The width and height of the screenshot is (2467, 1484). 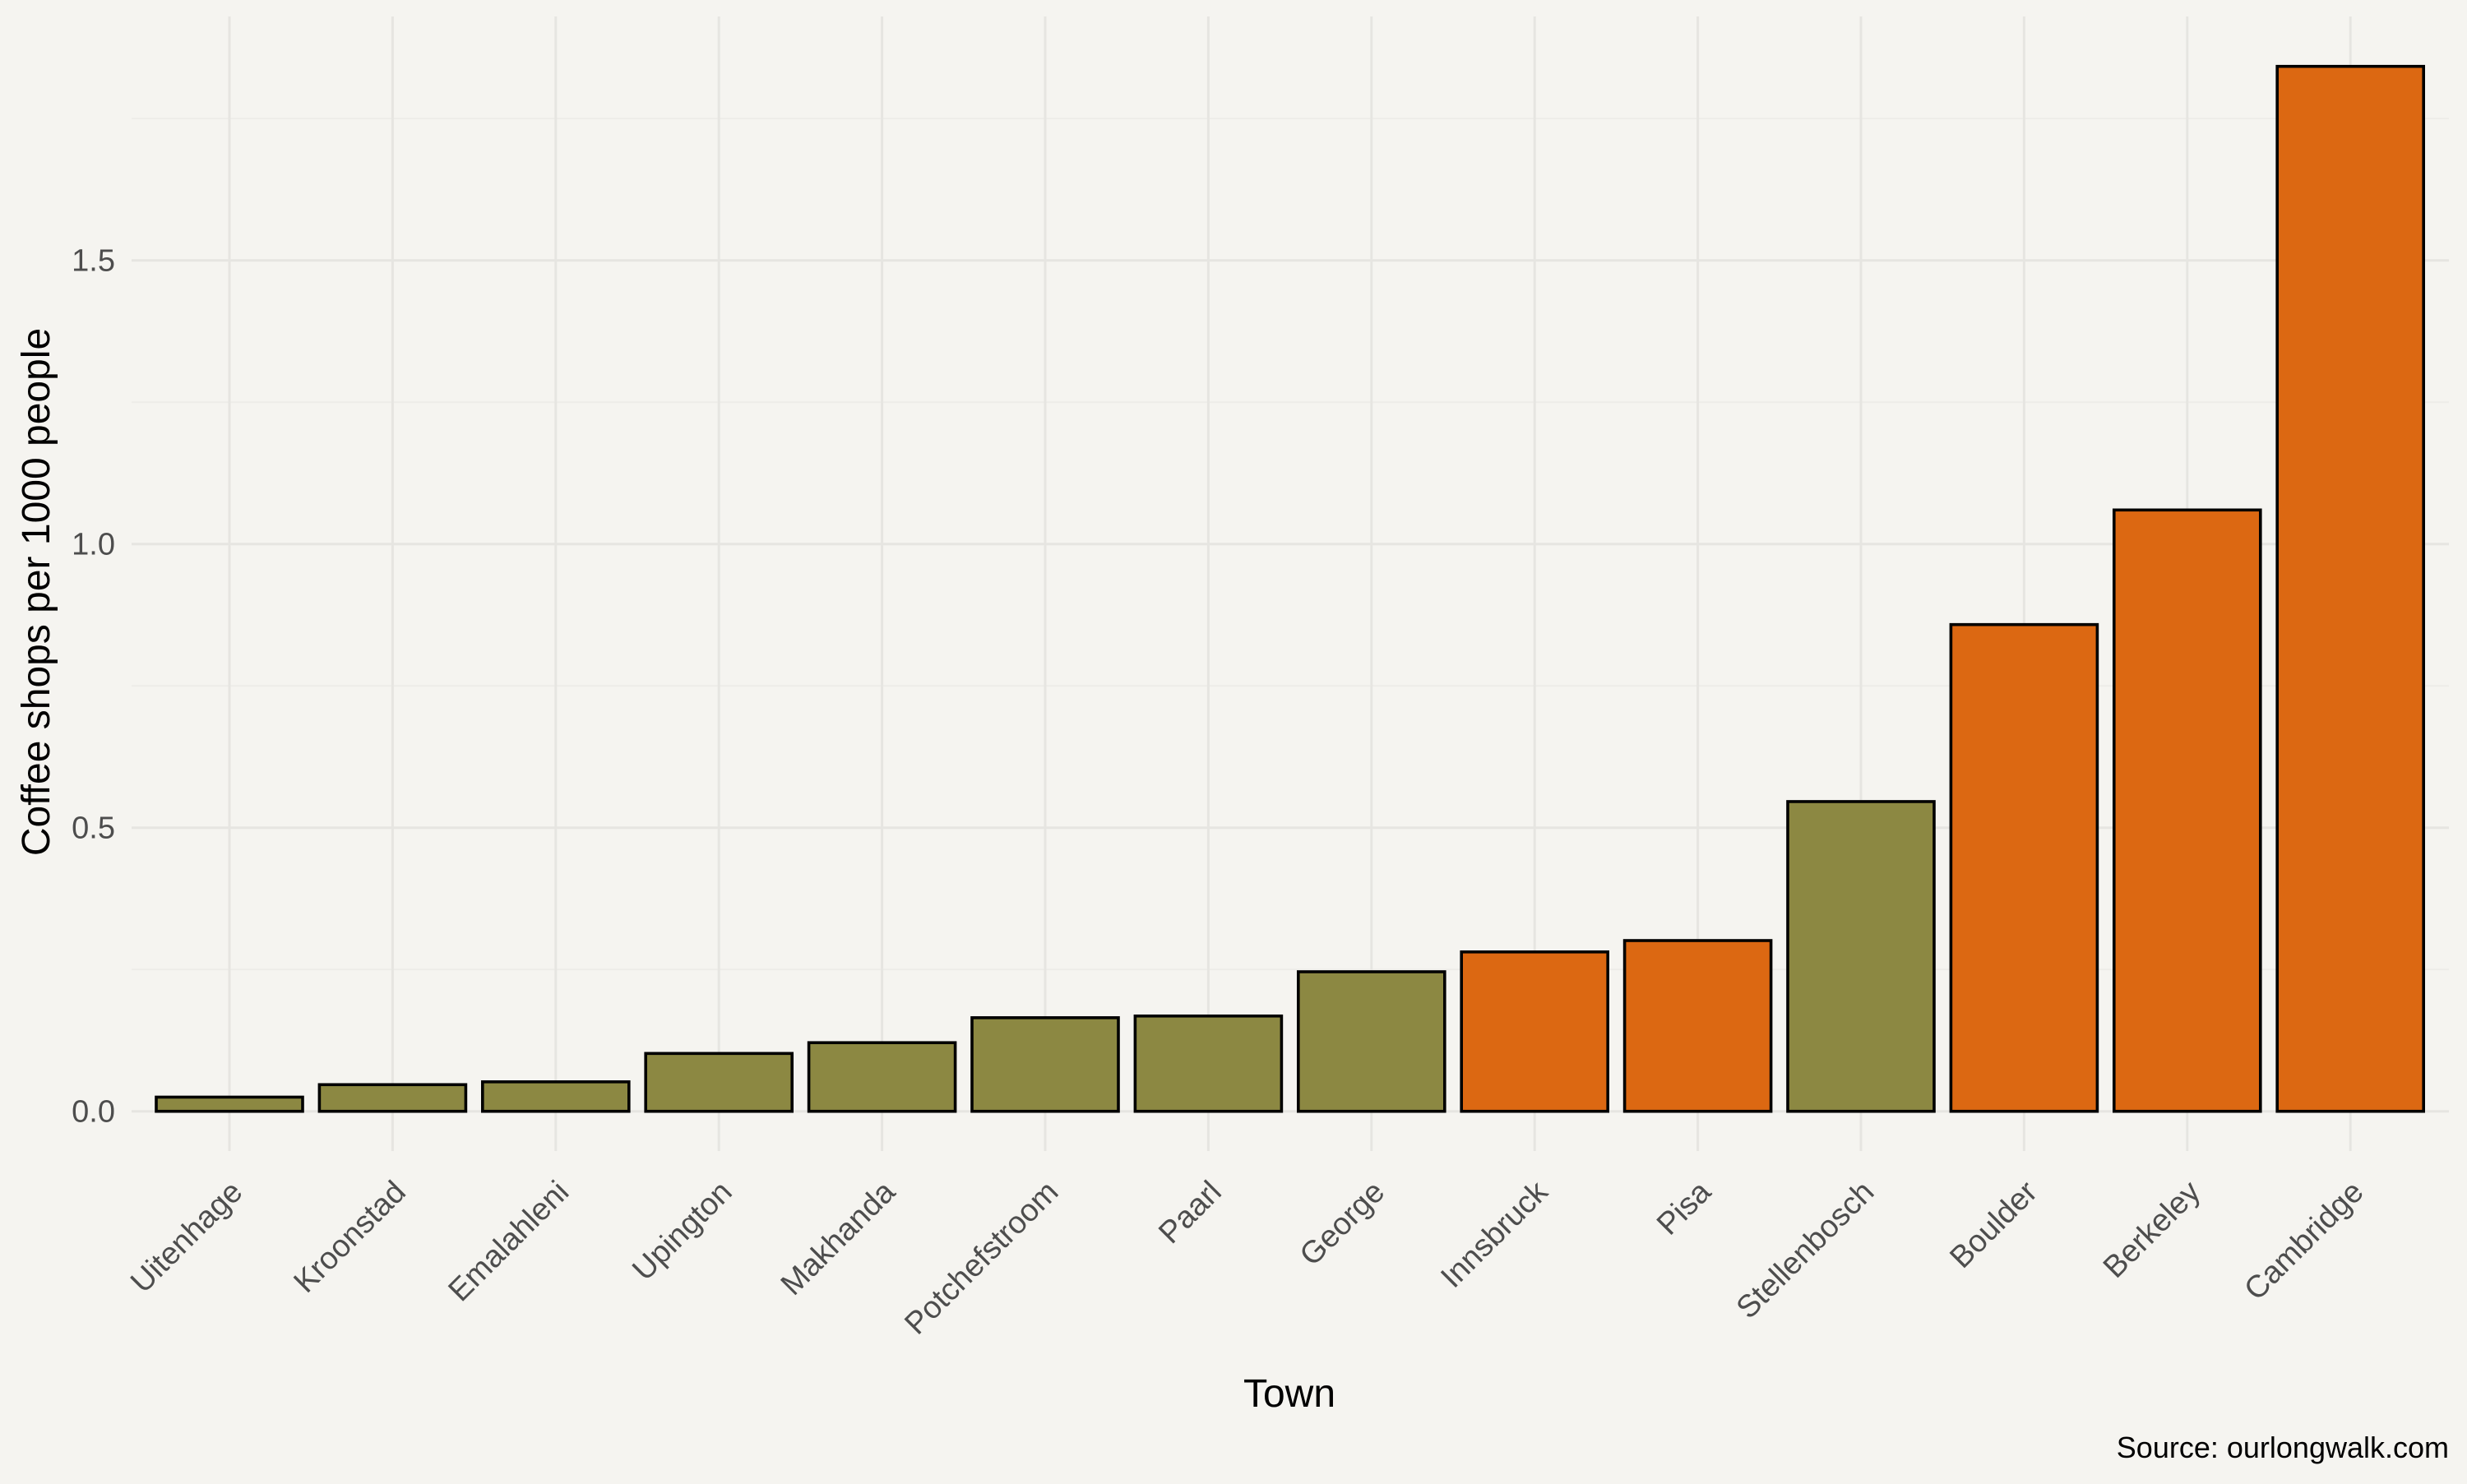 I want to click on bar-emalahleni, so click(x=555, y=1096).